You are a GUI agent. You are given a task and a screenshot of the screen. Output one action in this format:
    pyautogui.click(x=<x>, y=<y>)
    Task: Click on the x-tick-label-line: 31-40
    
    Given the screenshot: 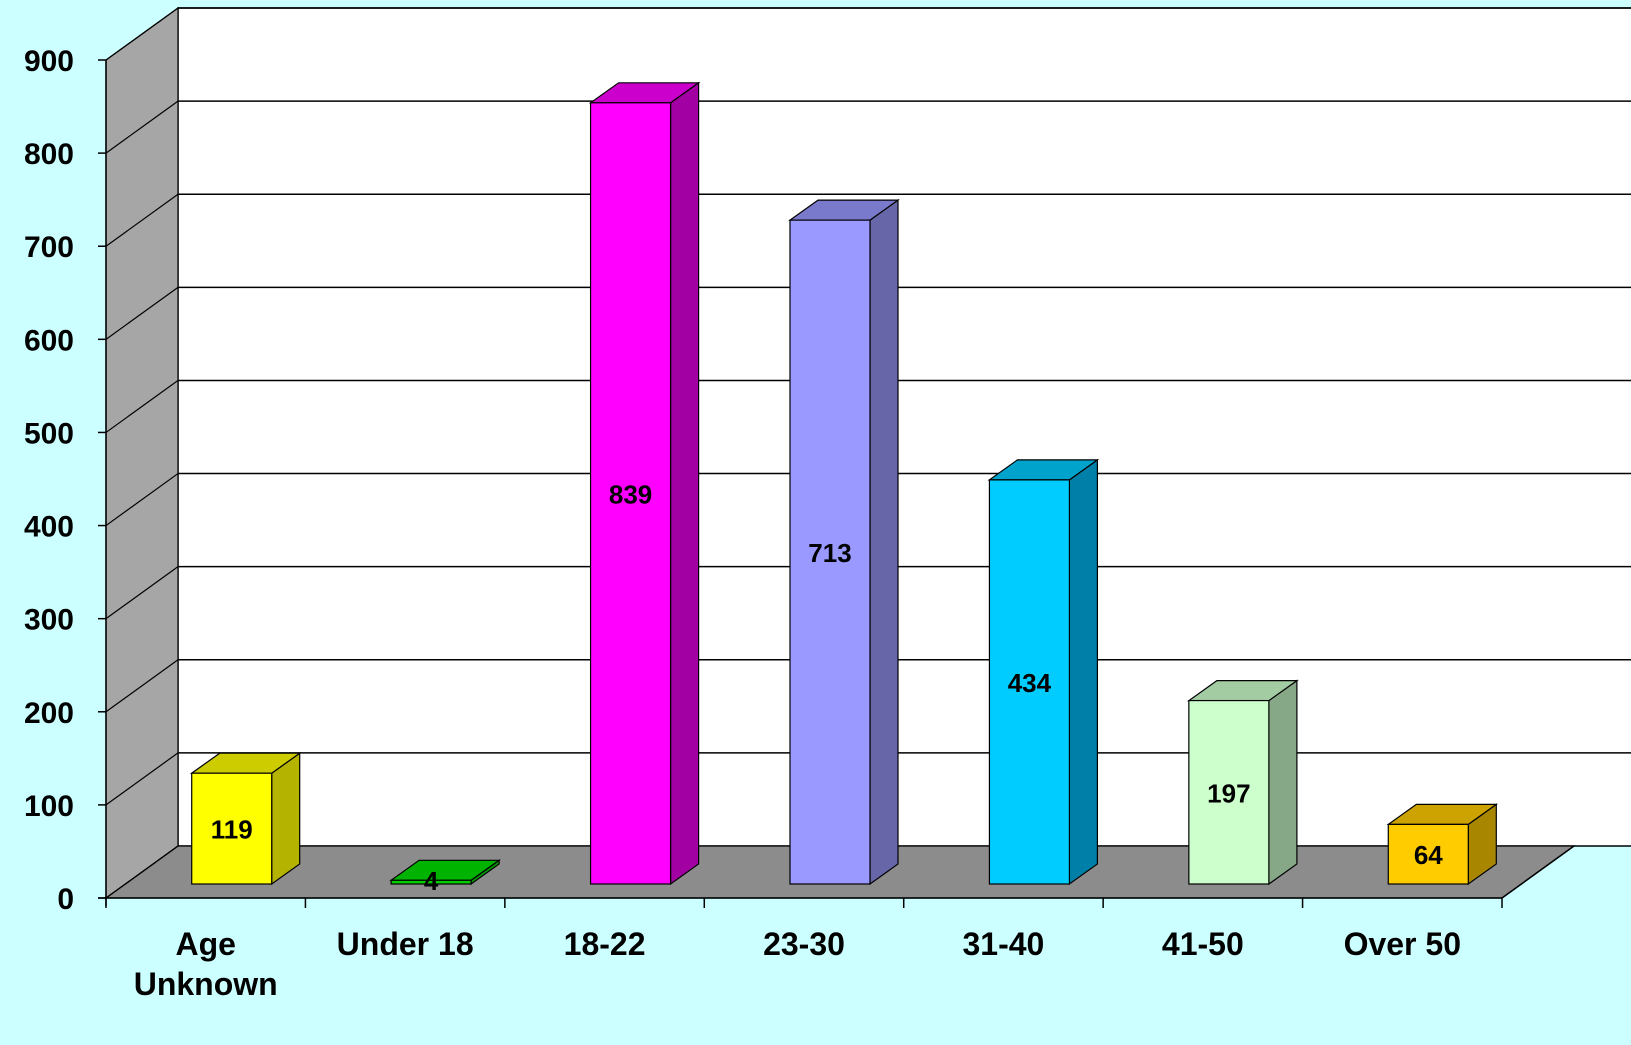 What is the action you would take?
    pyautogui.click(x=1004, y=944)
    